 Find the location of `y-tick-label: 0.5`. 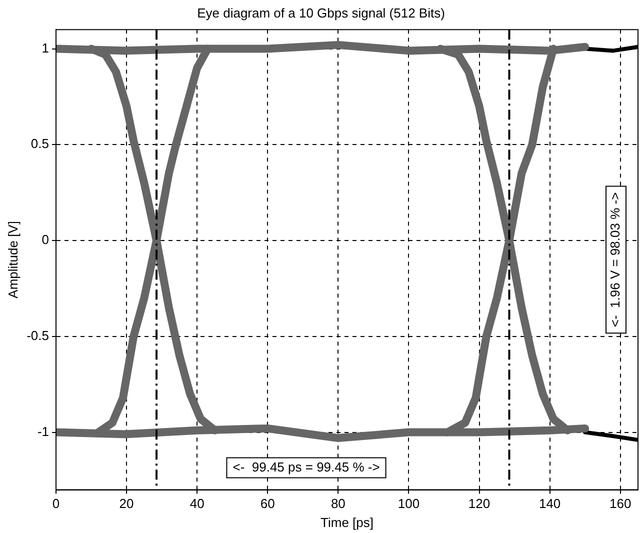

y-tick-label: 0.5 is located at coordinates (39, 144).